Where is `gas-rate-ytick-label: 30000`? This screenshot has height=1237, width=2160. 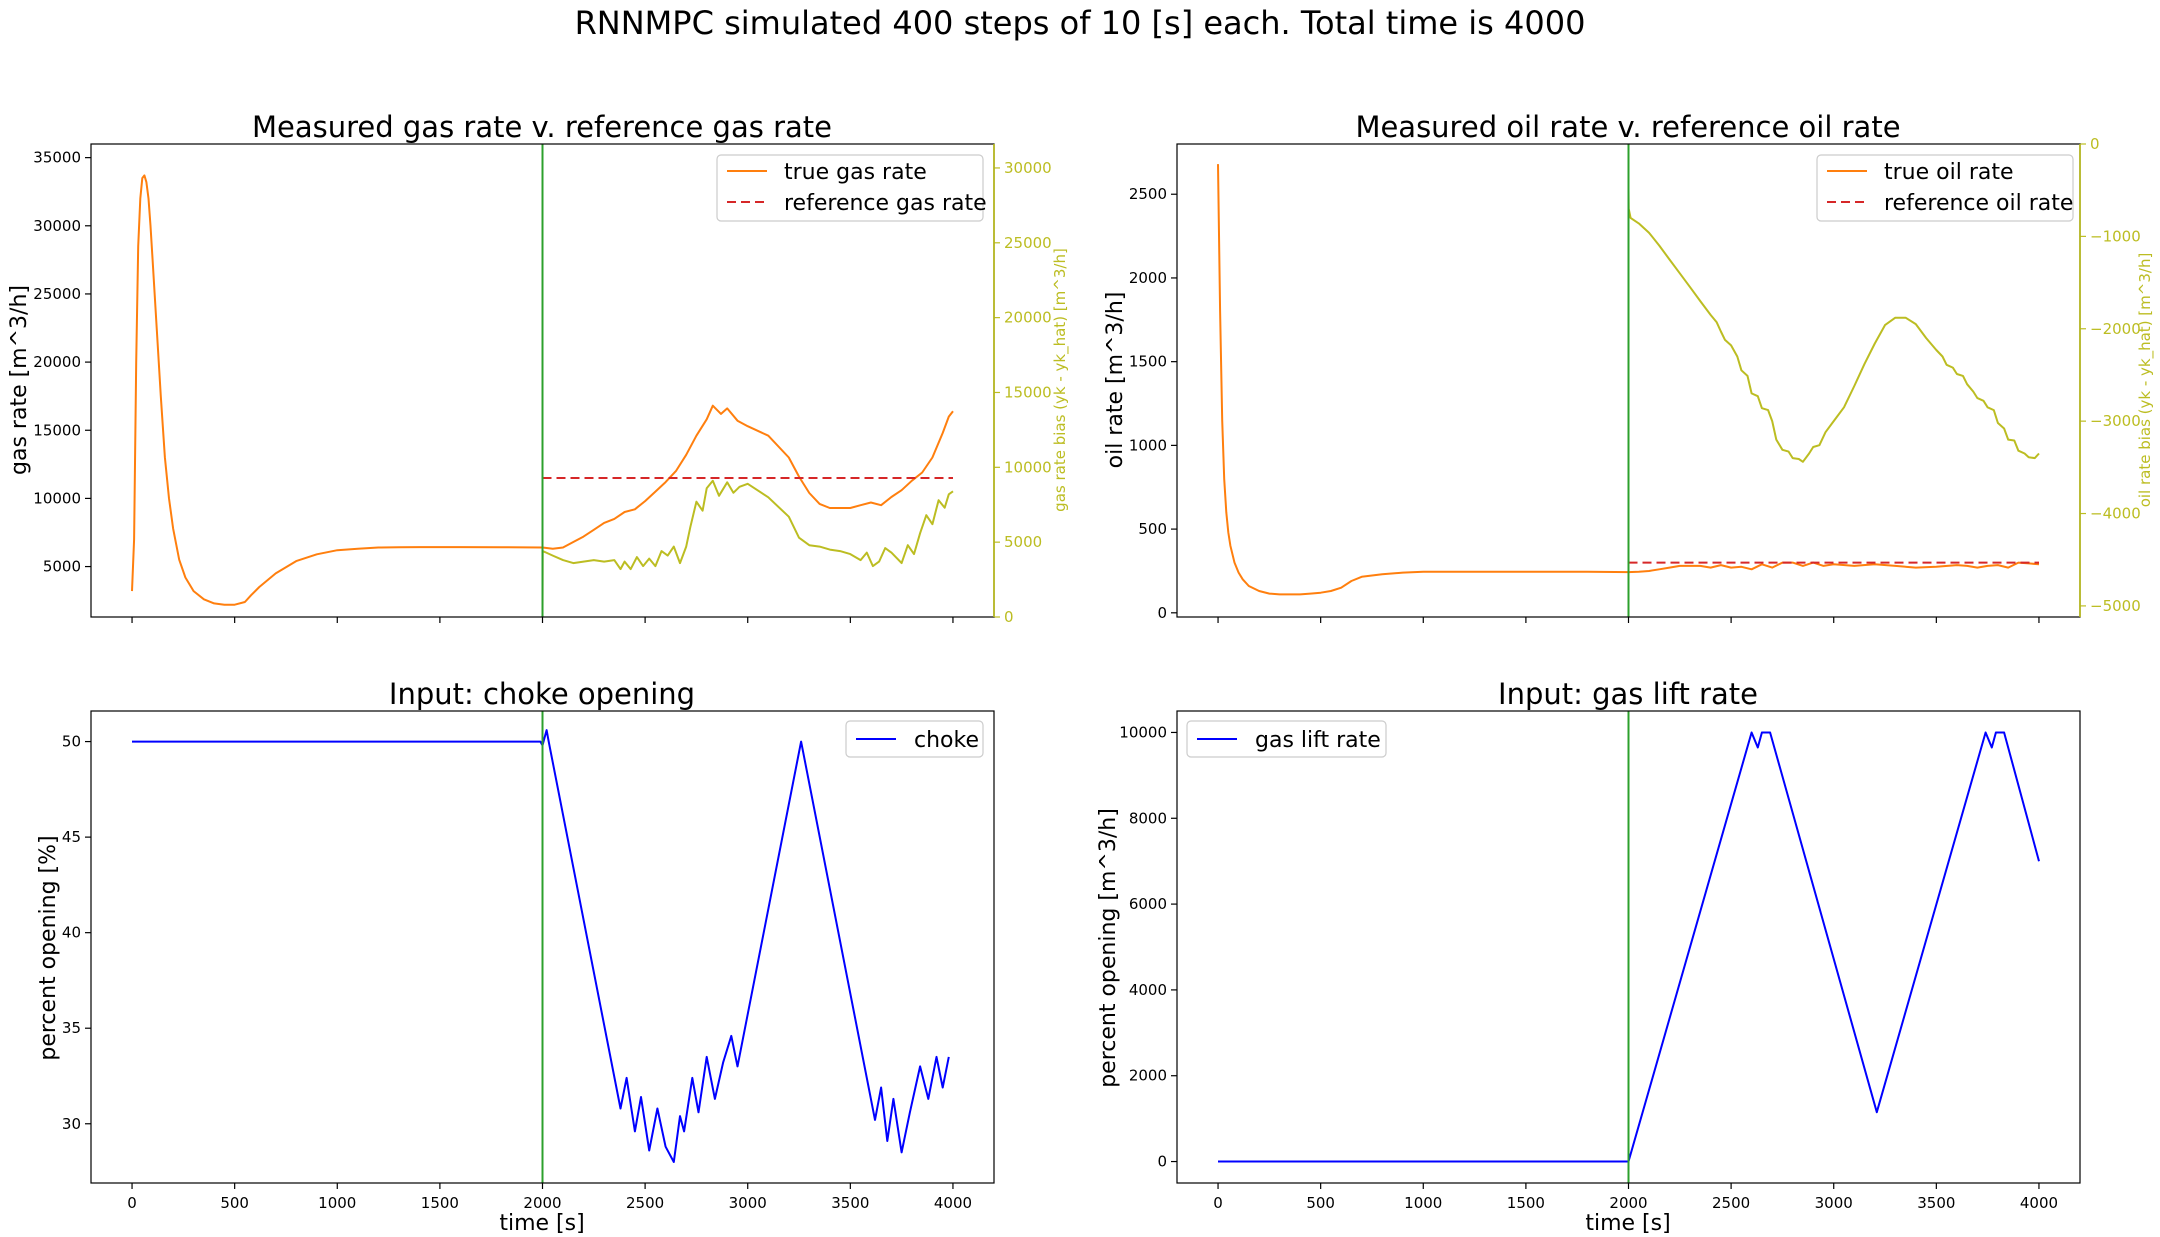 gas-rate-ytick-label: 30000 is located at coordinates (57, 226).